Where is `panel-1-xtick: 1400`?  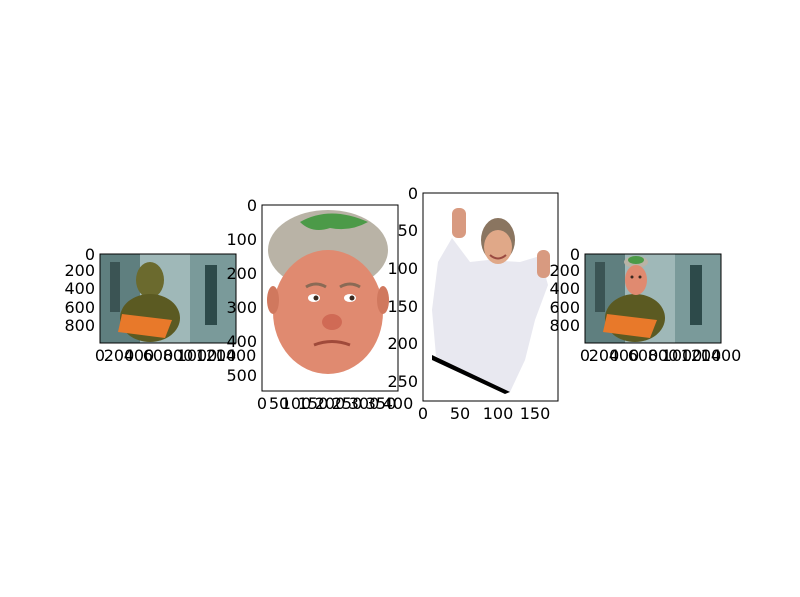 panel-1-xtick: 1400 is located at coordinates (236, 355).